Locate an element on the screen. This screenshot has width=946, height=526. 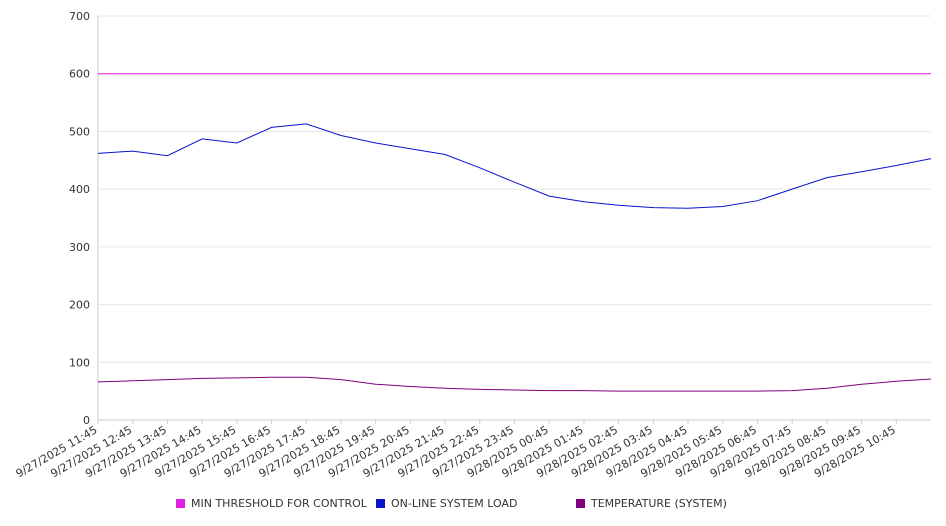
y-tick-label: 700 is located at coordinates (79, 16).